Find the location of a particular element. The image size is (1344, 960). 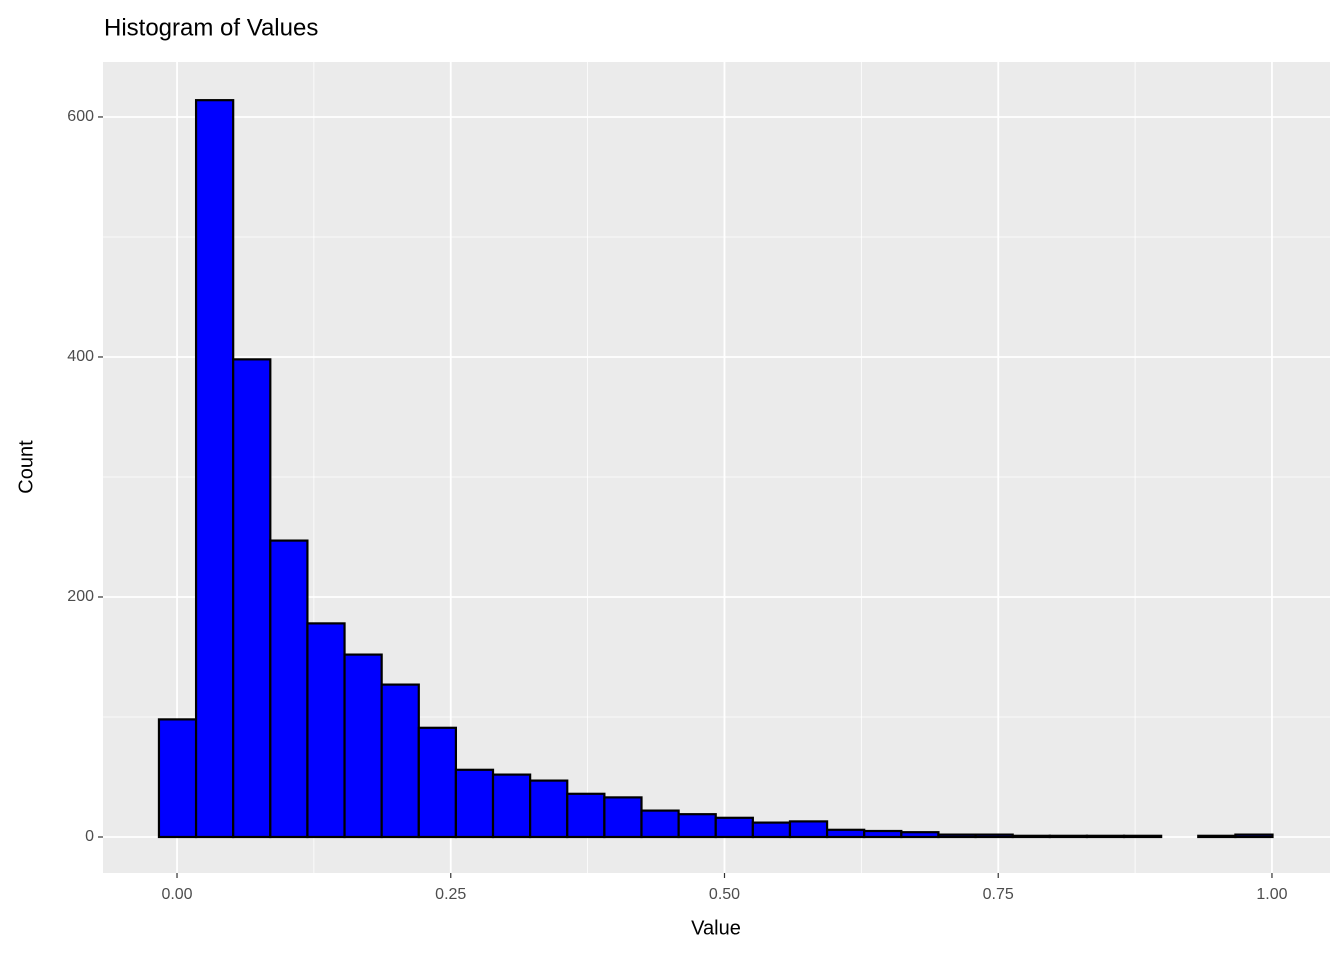

y-tick-label: 200 is located at coordinates (80, 596).